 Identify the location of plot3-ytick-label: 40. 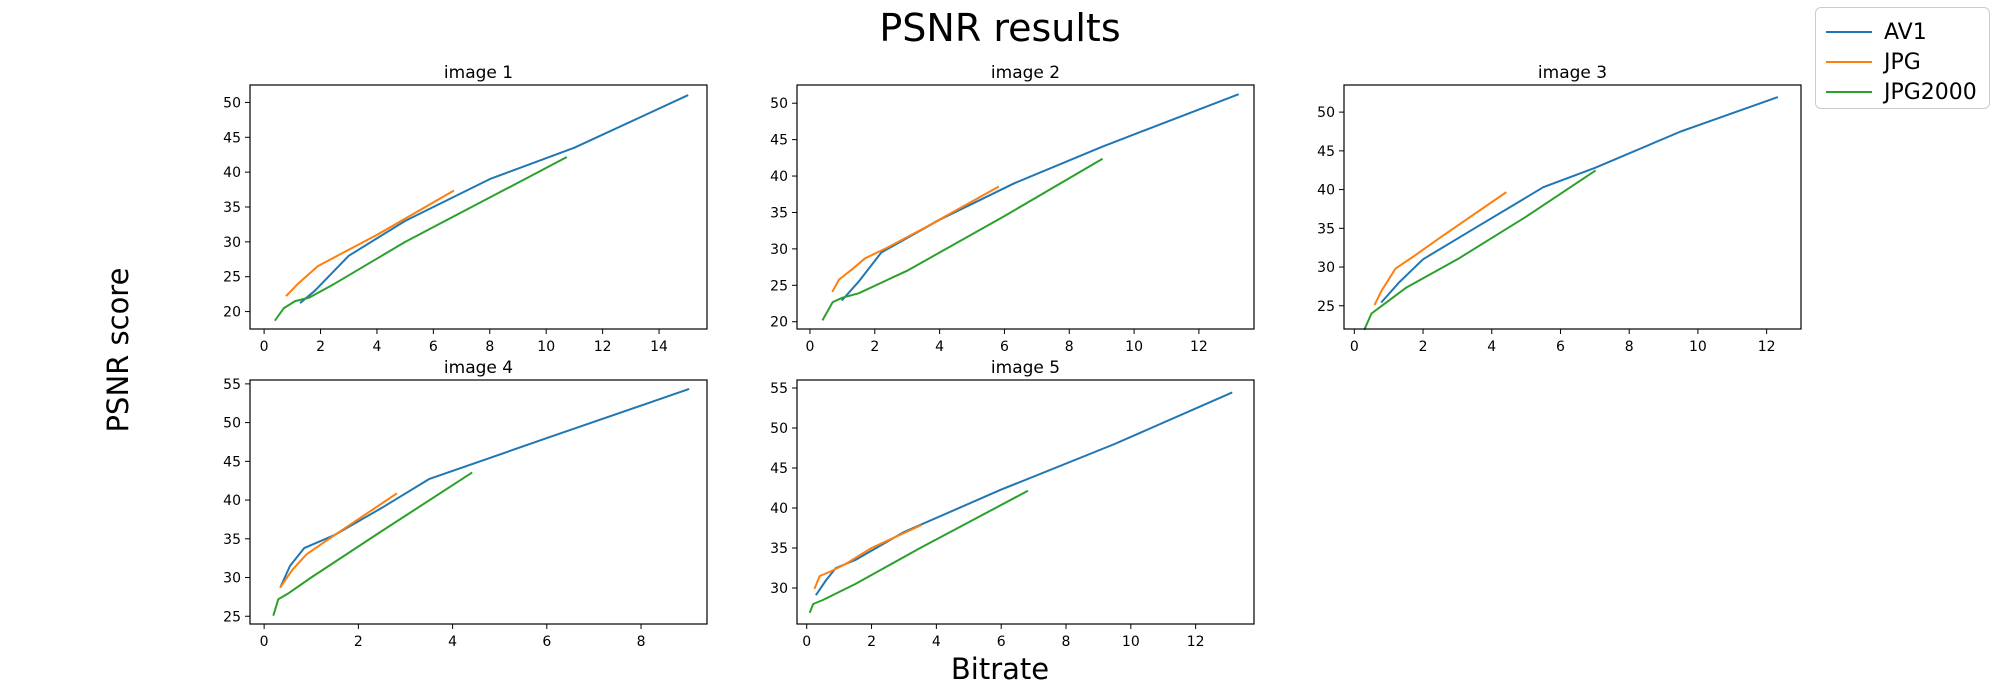
(1326, 191).